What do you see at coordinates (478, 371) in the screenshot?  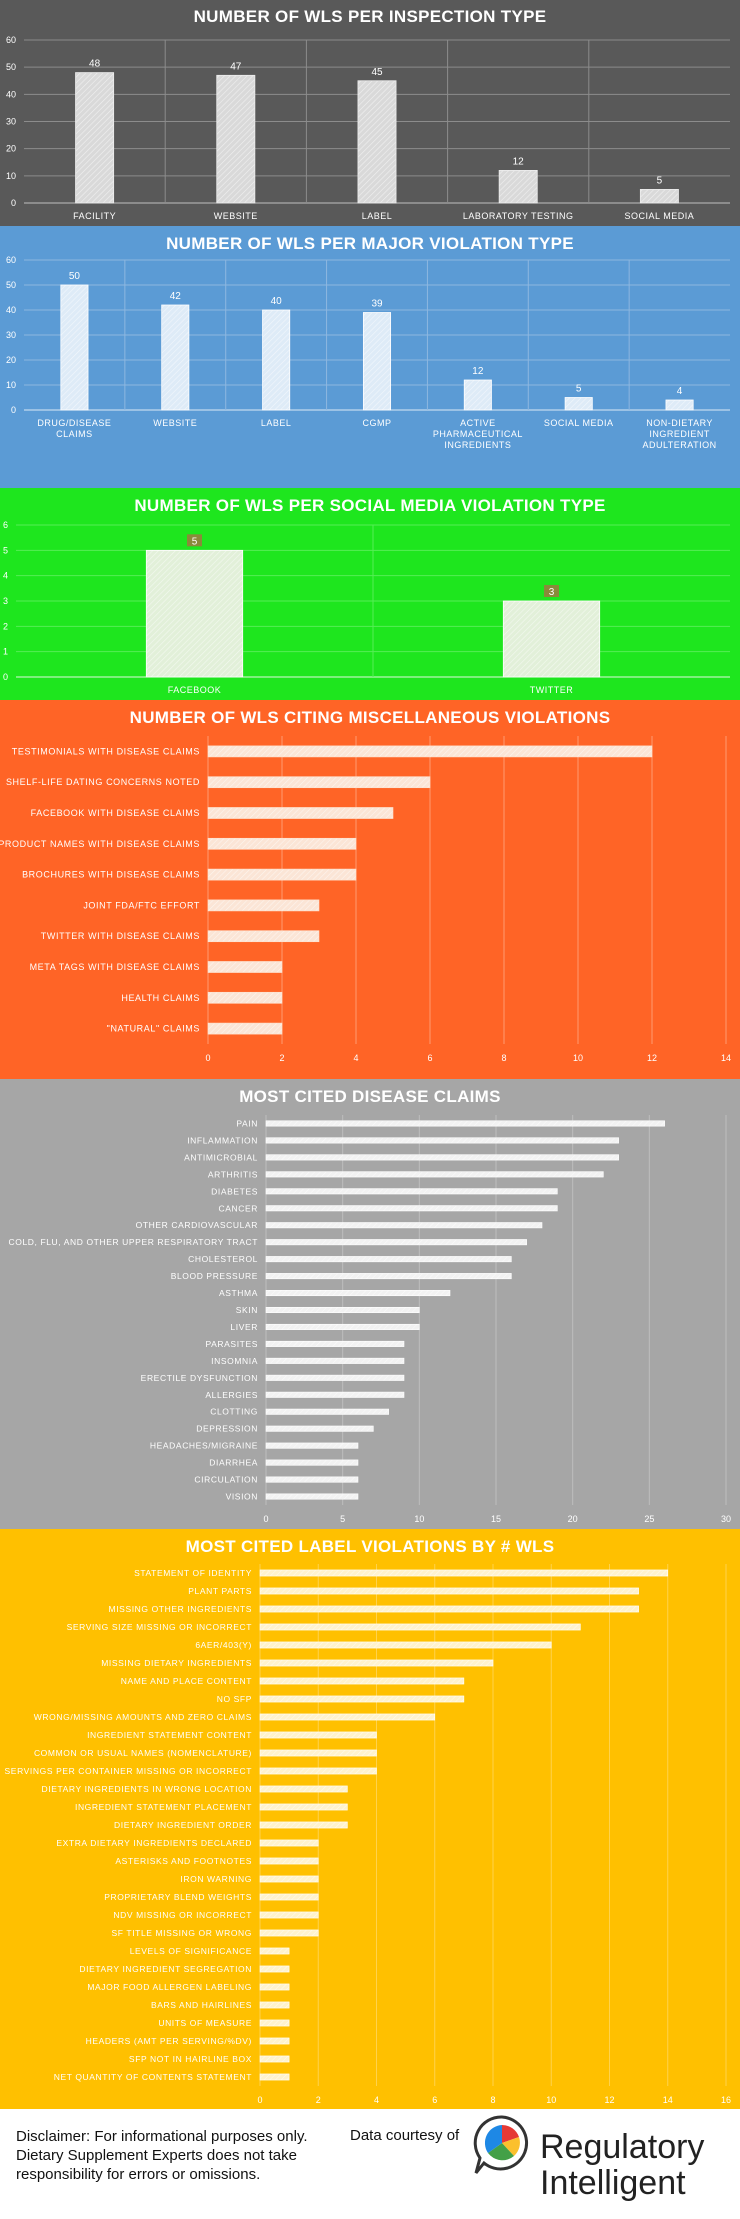 I see `data-label: 12` at bounding box center [478, 371].